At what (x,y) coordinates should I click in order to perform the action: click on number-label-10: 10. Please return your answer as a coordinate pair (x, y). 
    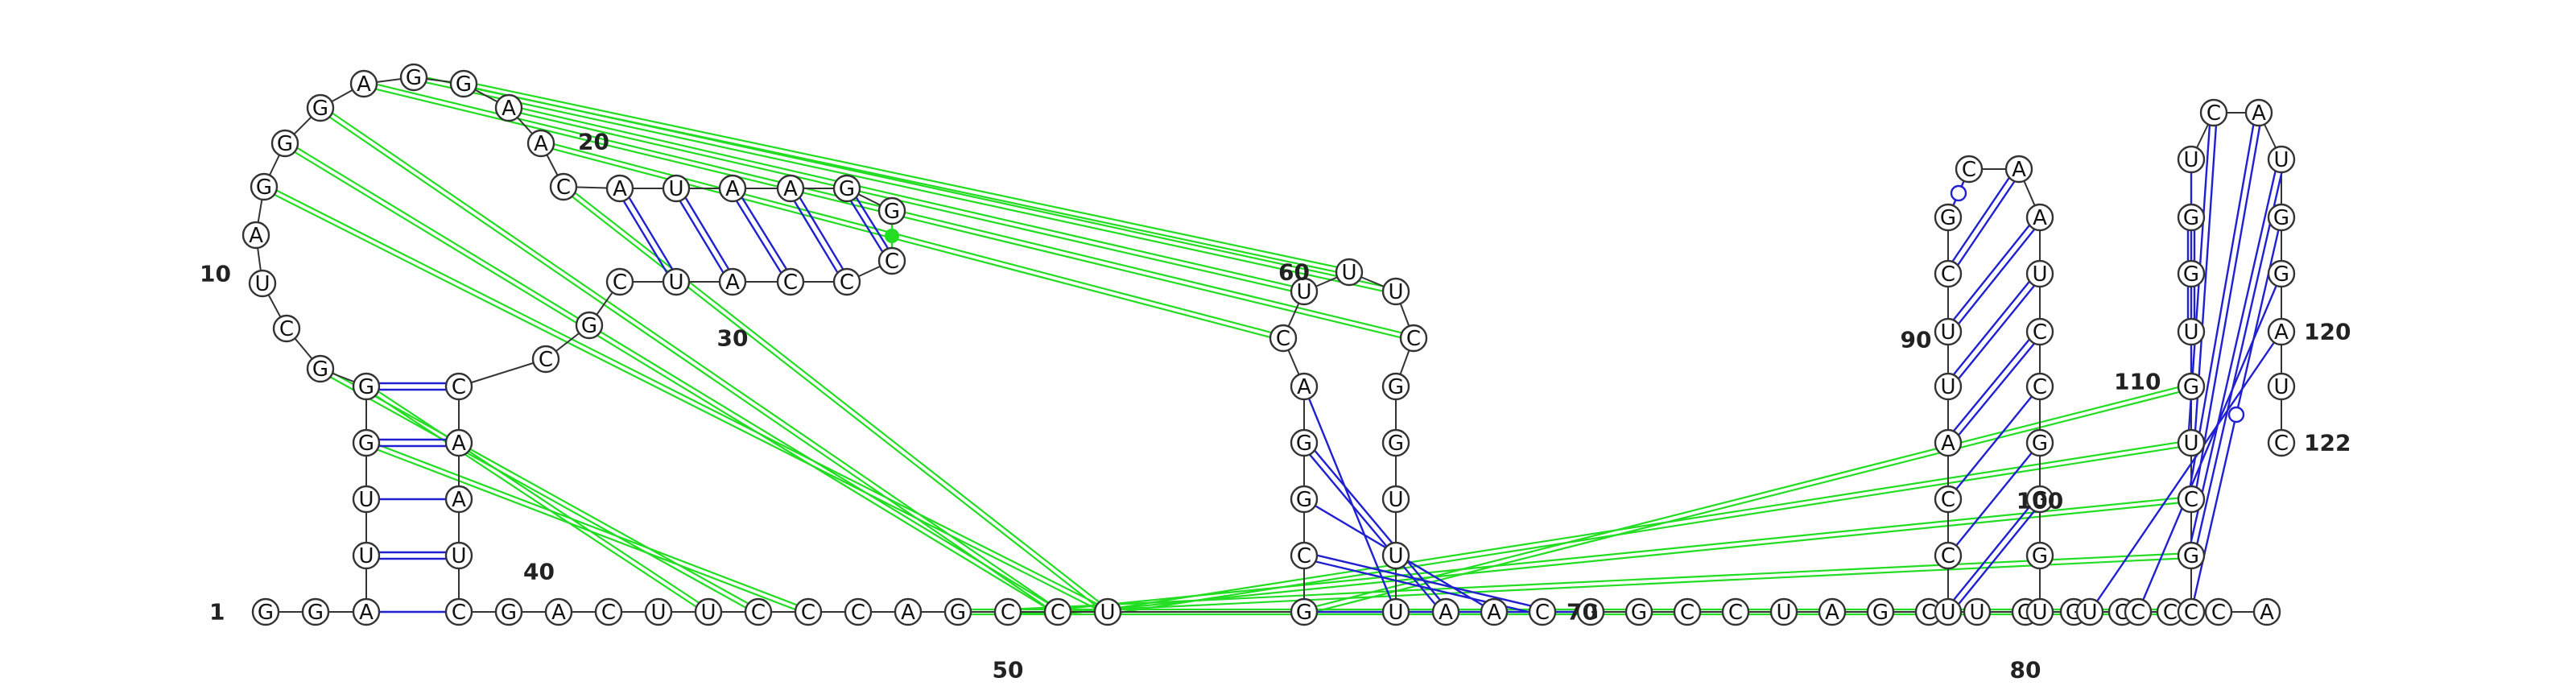
    Looking at the image, I should click on (215, 274).